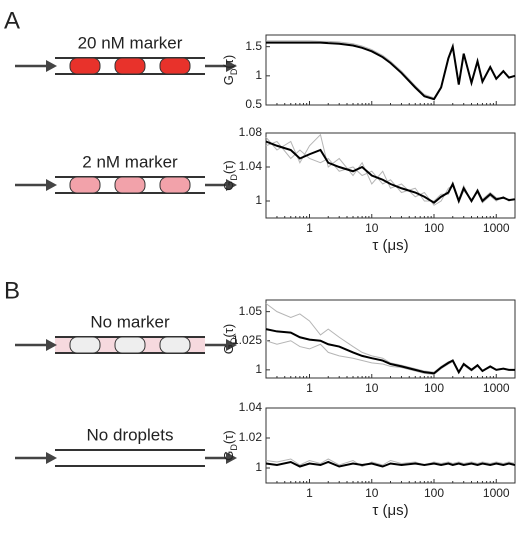 The height and width of the screenshot is (542, 520). I want to click on y-tick-label: 1.05, so click(251, 311).